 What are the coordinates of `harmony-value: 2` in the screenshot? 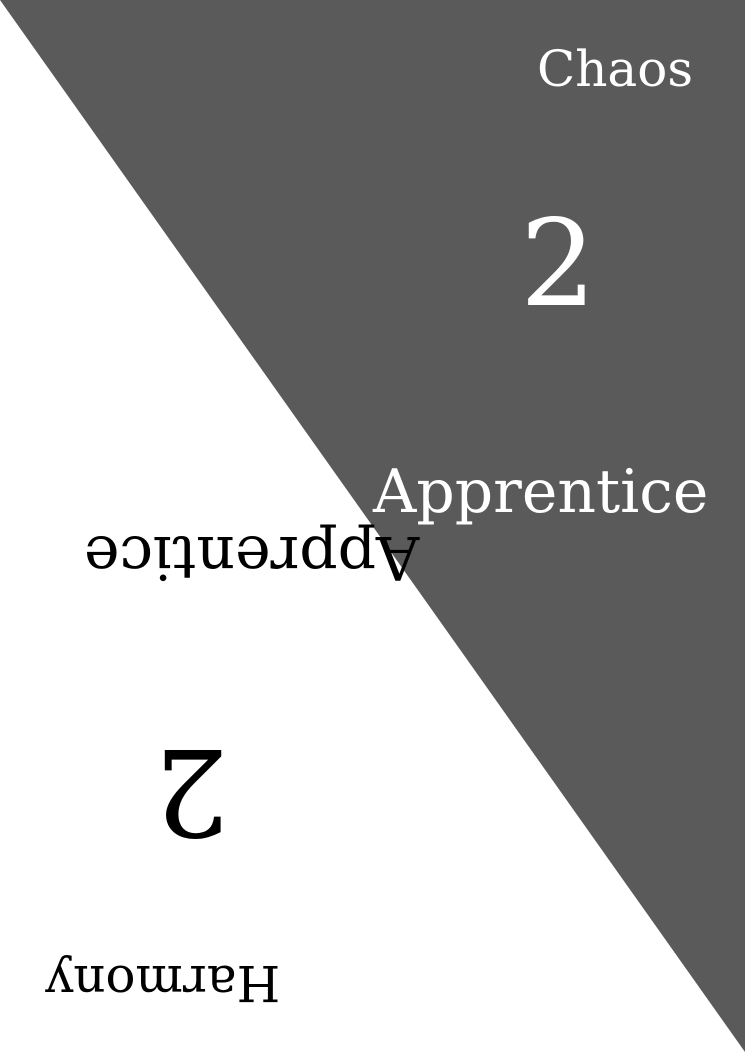 It's located at (191, 790).